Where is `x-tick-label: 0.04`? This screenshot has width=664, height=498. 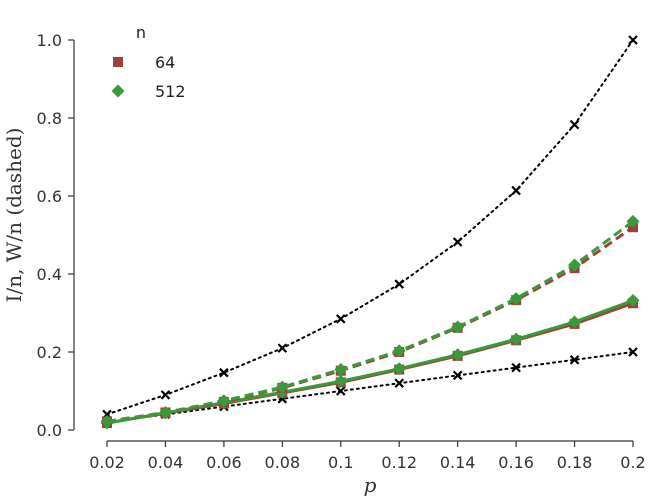
x-tick-label: 0.04 is located at coordinates (166, 462).